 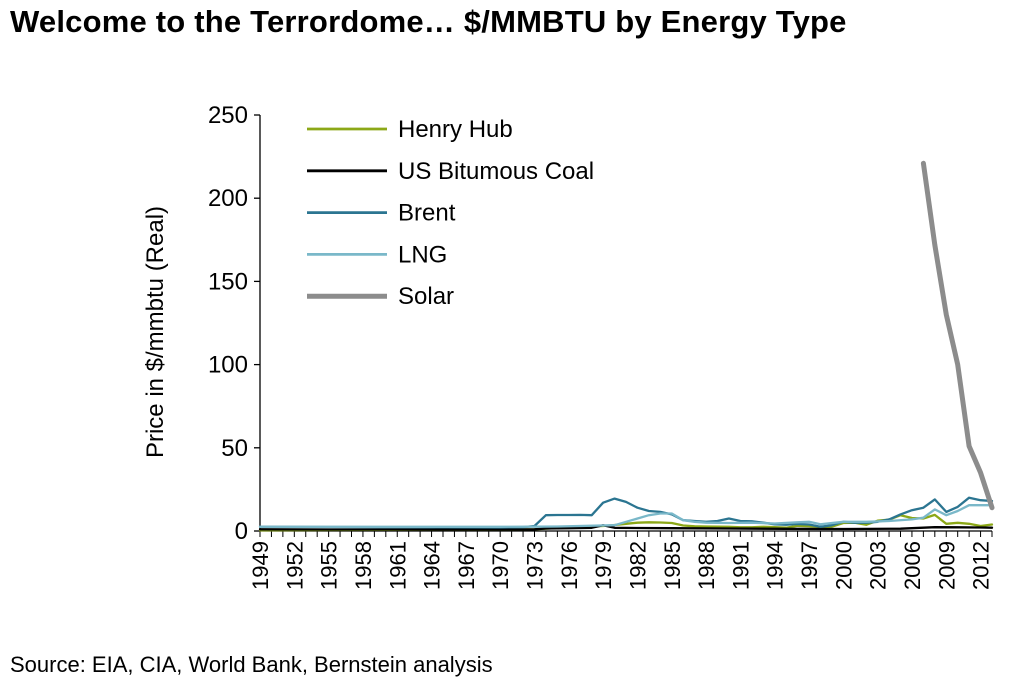 What do you see at coordinates (957, 335) in the screenshot?
I see `series-line-solar` at bounding box center [957, 335].